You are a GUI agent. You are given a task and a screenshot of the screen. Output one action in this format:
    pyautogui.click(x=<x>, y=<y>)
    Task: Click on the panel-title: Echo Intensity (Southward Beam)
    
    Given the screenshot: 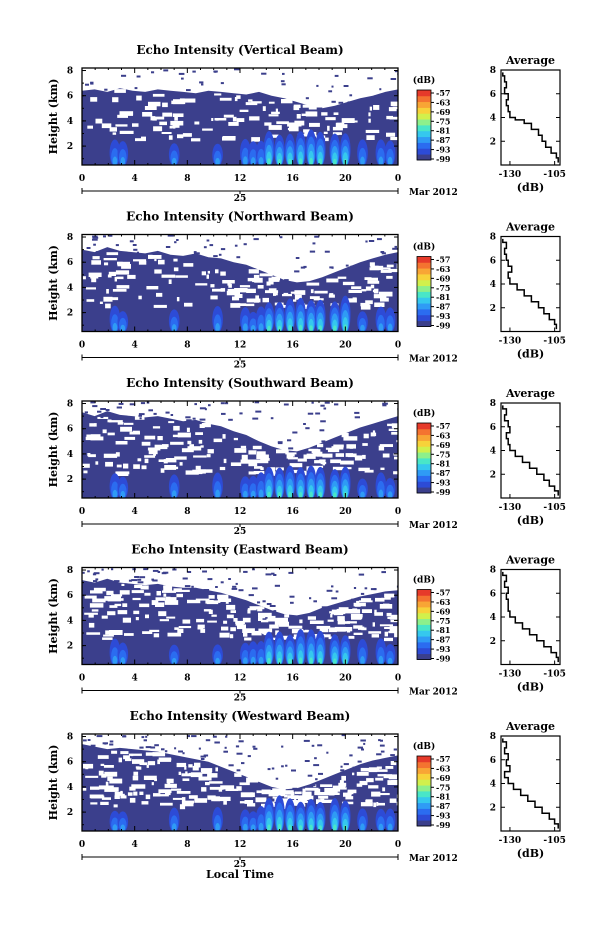 What is the action you would take?
    pyautogui.click(x=240, y=383)
    